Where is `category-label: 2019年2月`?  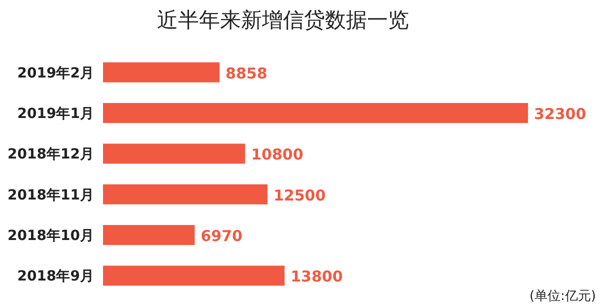 category-label: 2019年2月 is located at coordinates (55, 73).